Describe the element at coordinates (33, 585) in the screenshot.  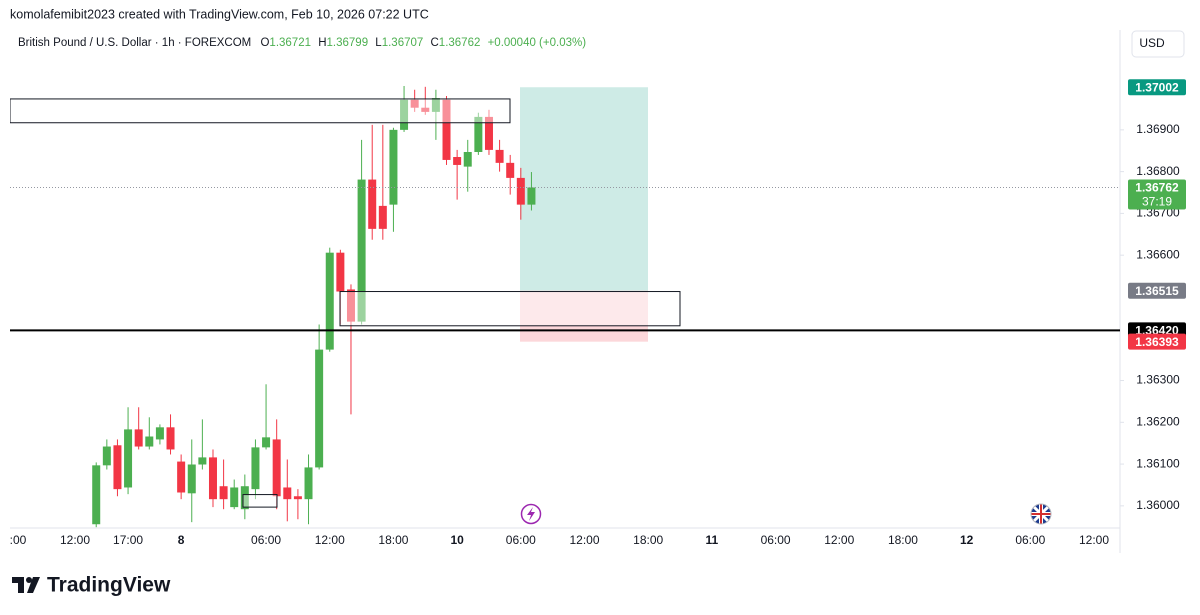
I see `brand-logo-slash` at that location.